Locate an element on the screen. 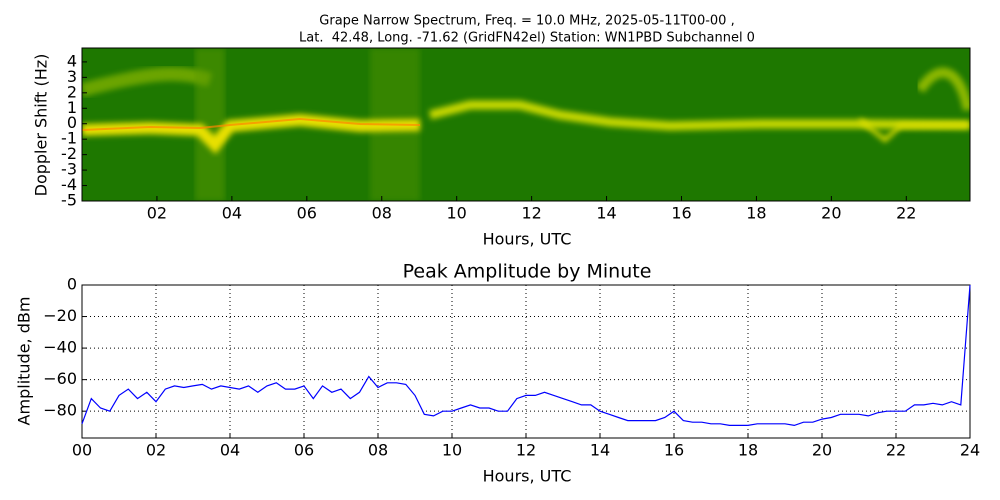 The width and height of the screenshot is (1000, 500). y-tick-label: 1 is located at coordinates (72, 107).